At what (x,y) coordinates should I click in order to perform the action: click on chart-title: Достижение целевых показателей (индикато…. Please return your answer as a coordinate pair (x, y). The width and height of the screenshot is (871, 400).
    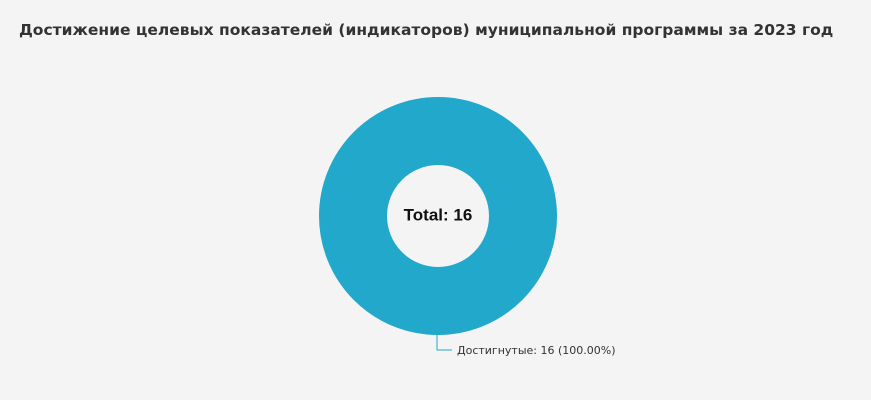
    Looking at the image, I should click on (426, 30).